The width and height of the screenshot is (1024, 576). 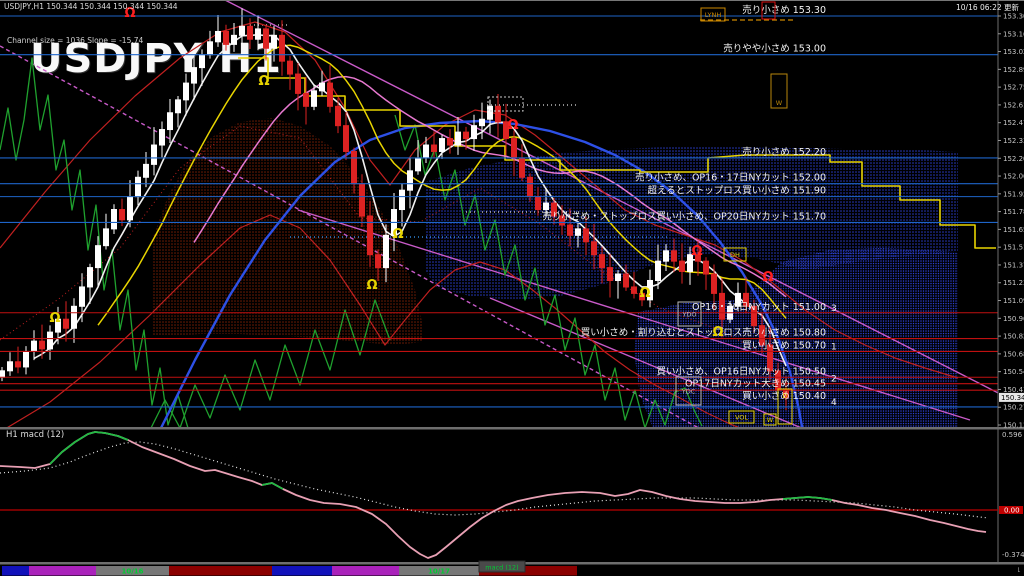 I want to click on macd-scale-max: 0.596, so click(x=1012, y=435).